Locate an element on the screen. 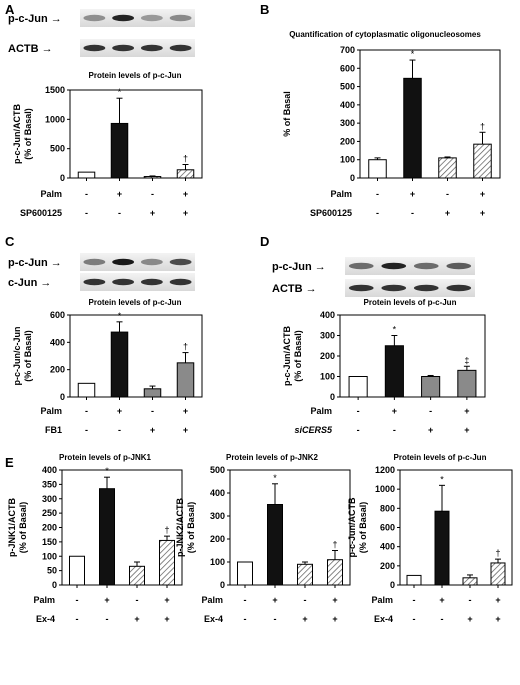  chart-title: Protein levels of p-c-Jun is located at coordinates (135, 75).